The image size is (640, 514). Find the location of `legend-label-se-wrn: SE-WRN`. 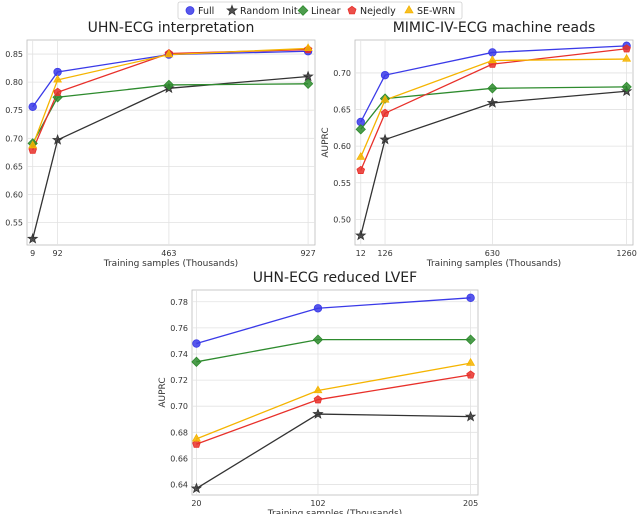

legend-label-se-wrn: SE-WRN is located at coordinates (436, 11).